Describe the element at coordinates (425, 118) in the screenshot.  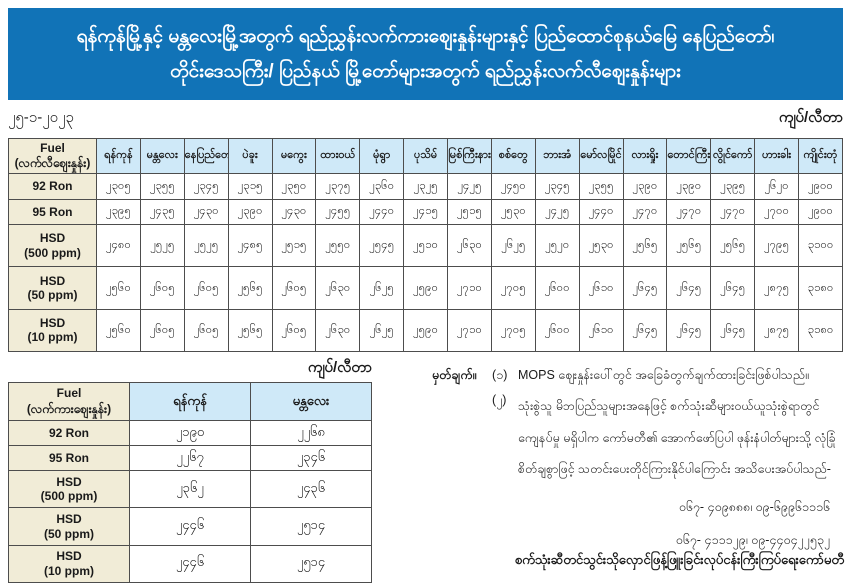
I see `meta-row: ၂၅-၁-၂၀၂၃ ကျပ်/လီတာ` at that location.